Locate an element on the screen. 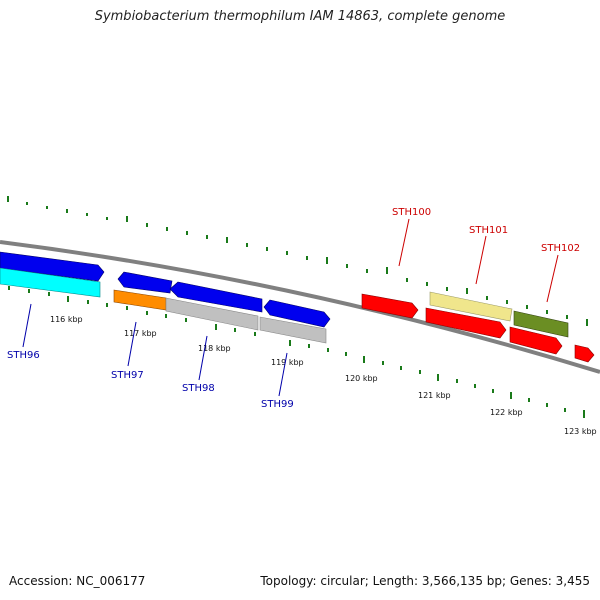 The image size is (600, 600). gene-label-sth98: STH98 is located at coordinates (198, 388).